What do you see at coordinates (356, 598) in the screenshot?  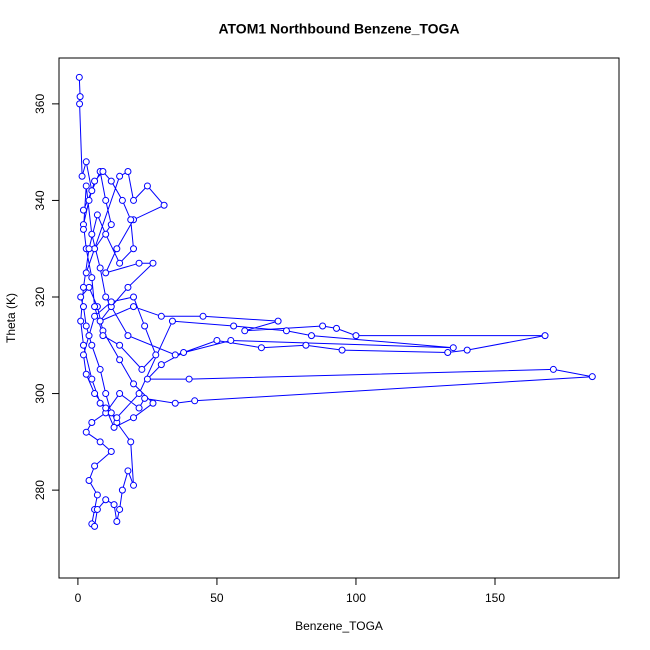 I see `x-tick-label: 100` at bounding box center [356, 598].